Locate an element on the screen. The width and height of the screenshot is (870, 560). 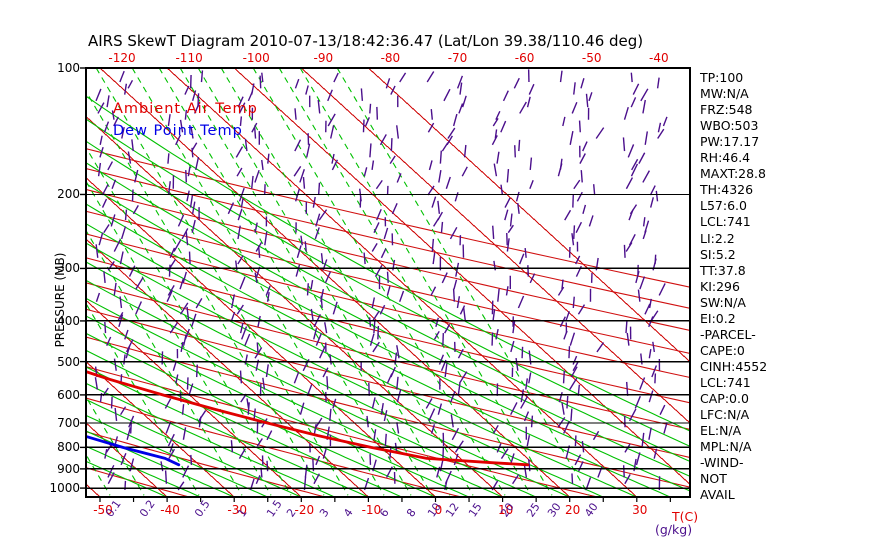
index-readout: CAP:0.0 is located at coordinates (724, 398).